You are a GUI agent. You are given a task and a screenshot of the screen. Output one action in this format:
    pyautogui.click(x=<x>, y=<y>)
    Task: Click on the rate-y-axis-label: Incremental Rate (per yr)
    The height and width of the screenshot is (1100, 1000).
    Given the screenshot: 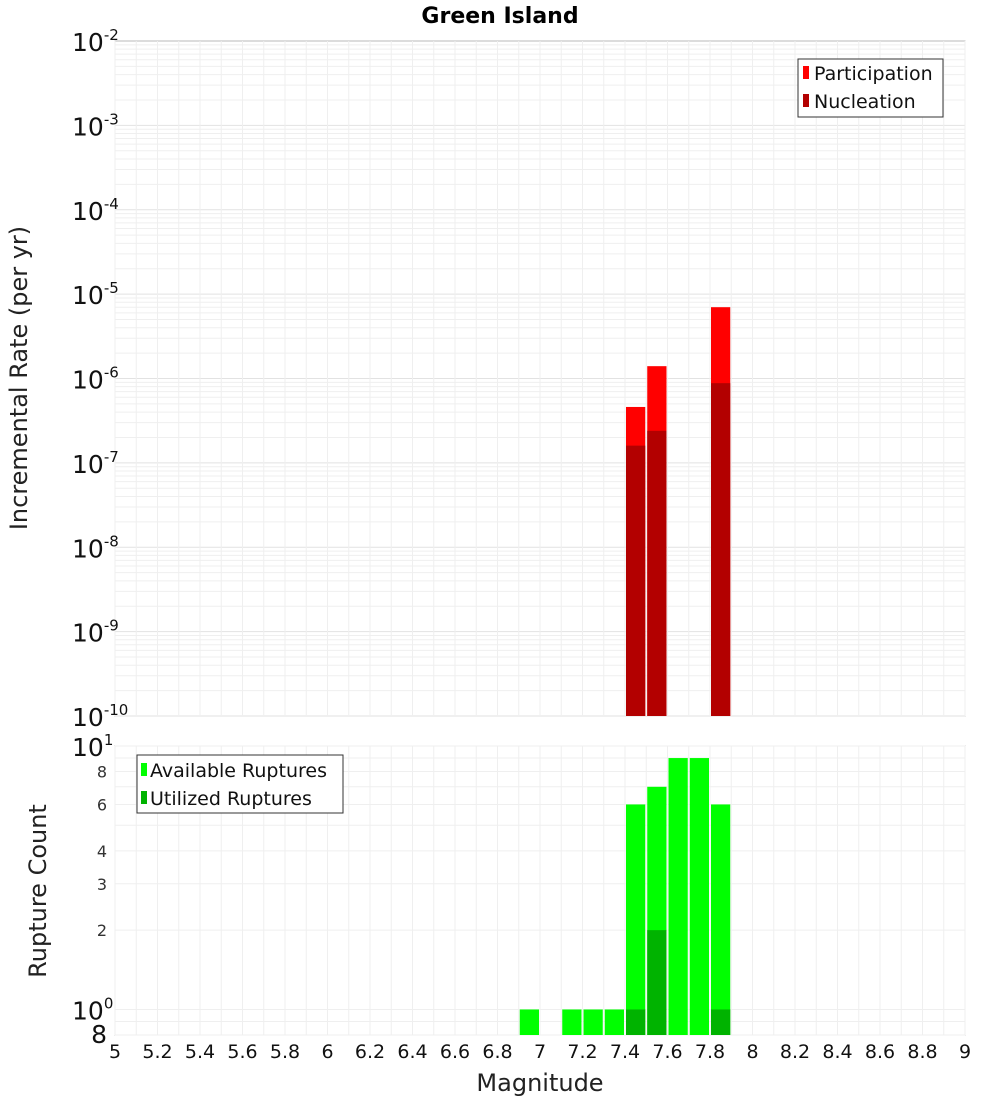 What is the action you would take?
    pyautogui.click(x=19, y=378)
    